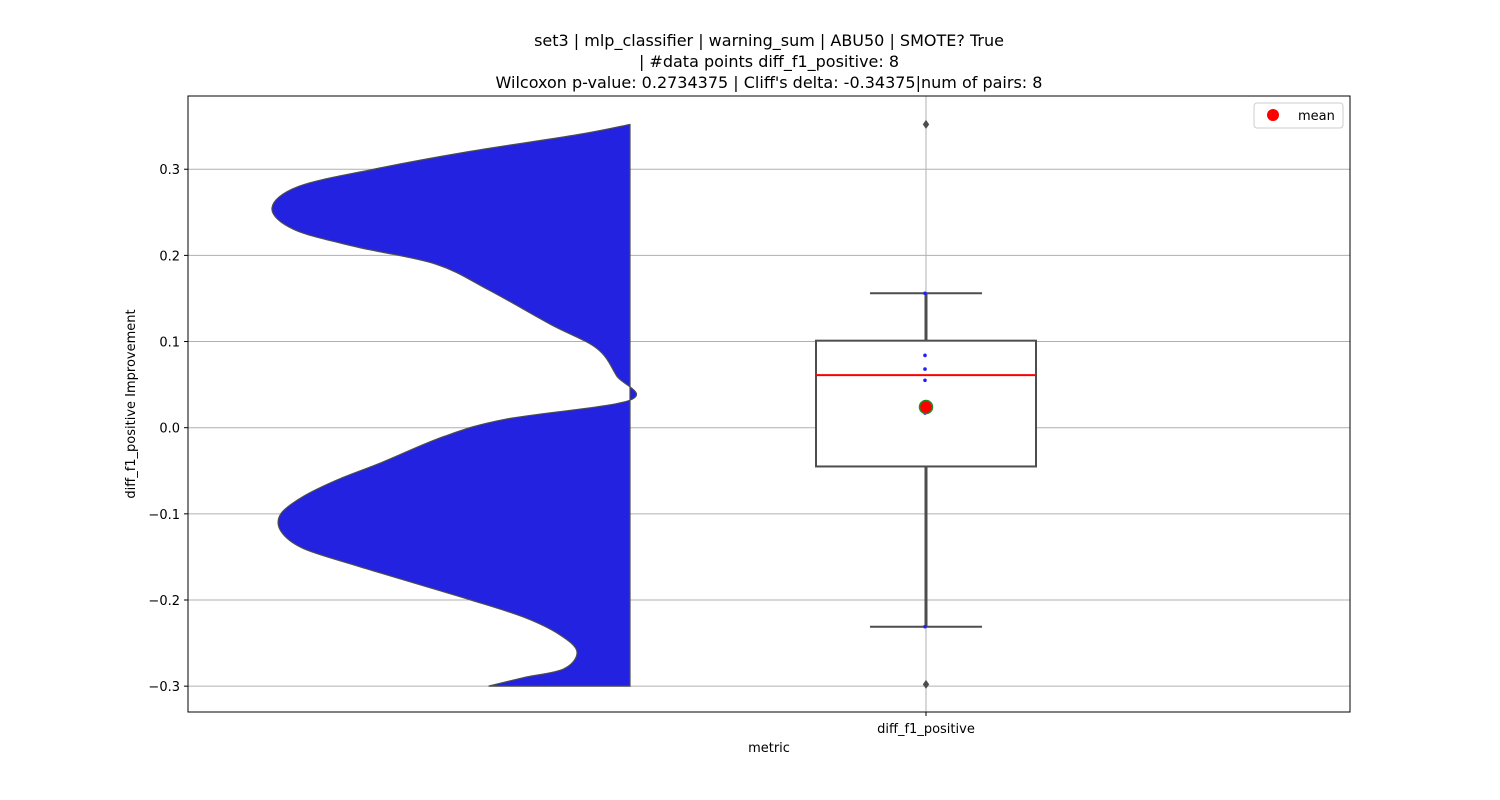 Image resolution: width=1500 pixels, height=800 pixels. I want to click on y-tick-label: 0.1, so click(169, 343).